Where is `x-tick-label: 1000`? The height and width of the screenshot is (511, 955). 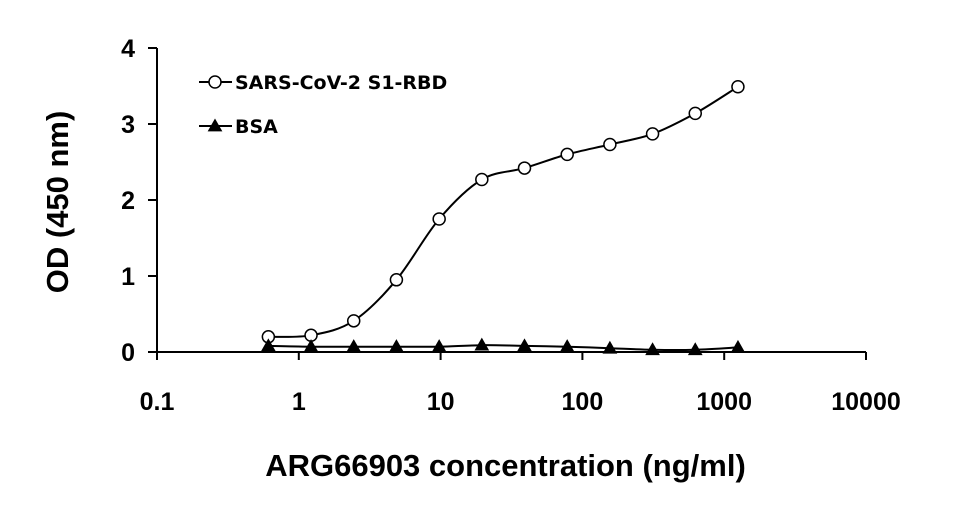
x-tick-label: 1000 is located at coordinates (724, 402).